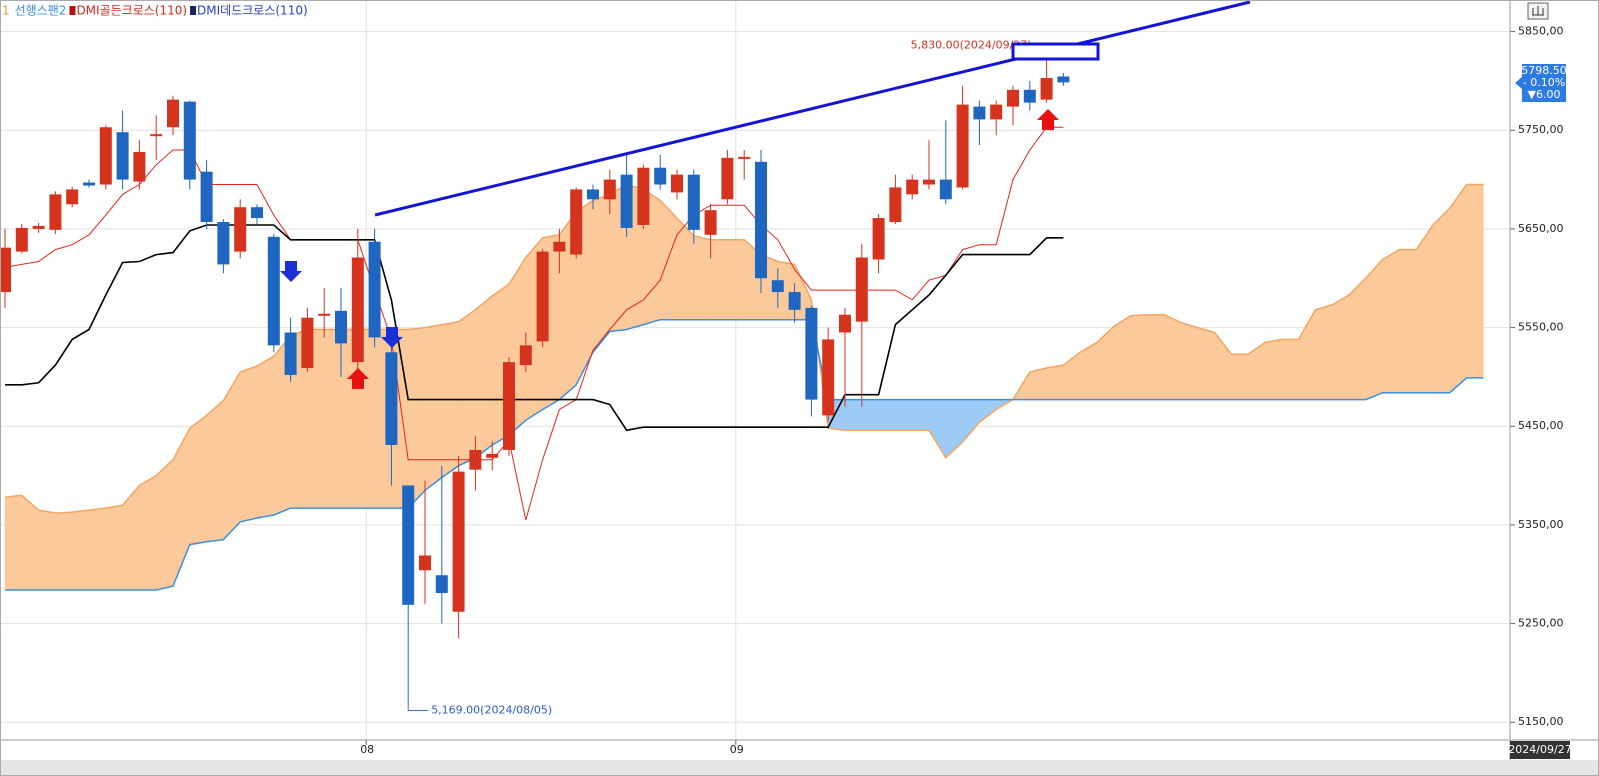 This screenshot has height=776, width=1599. Describe the element at coordinates (1540, 83) in the screenshot. I see `price-tag-badge` at that location.